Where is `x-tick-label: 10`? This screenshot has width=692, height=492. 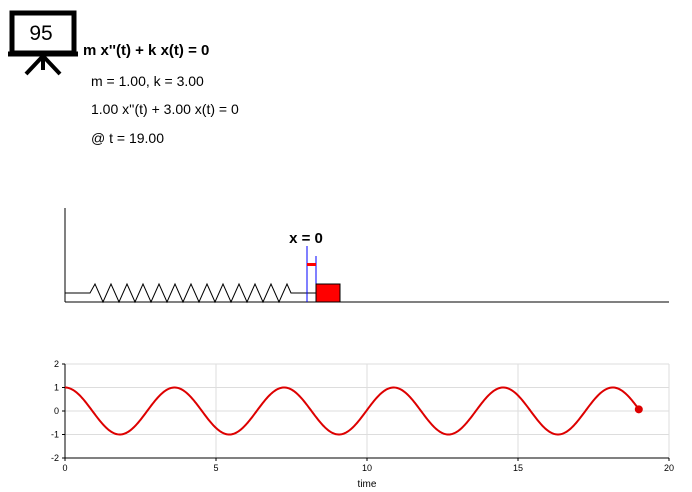 x-tick-label: 10 is located at coordinates (367, 468).